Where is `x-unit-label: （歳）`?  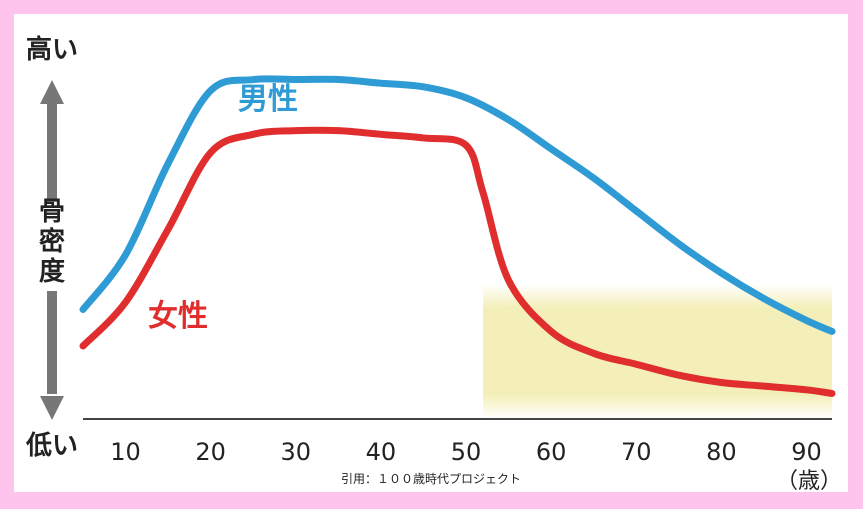 x-unit-label: （歳） is located at coordinates (809, 480).